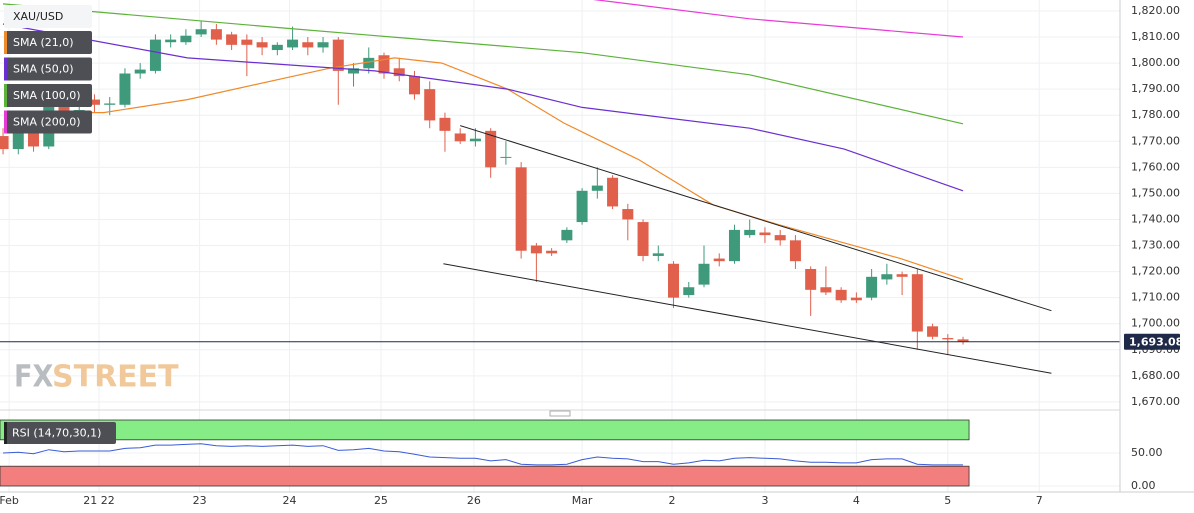 This screenshot has height=513, width=1194. What do you see at coordinates (1155, 62) in the screenshot?
I see `y-tick-label: 1,800.00` at bounding box center [1155, 62].